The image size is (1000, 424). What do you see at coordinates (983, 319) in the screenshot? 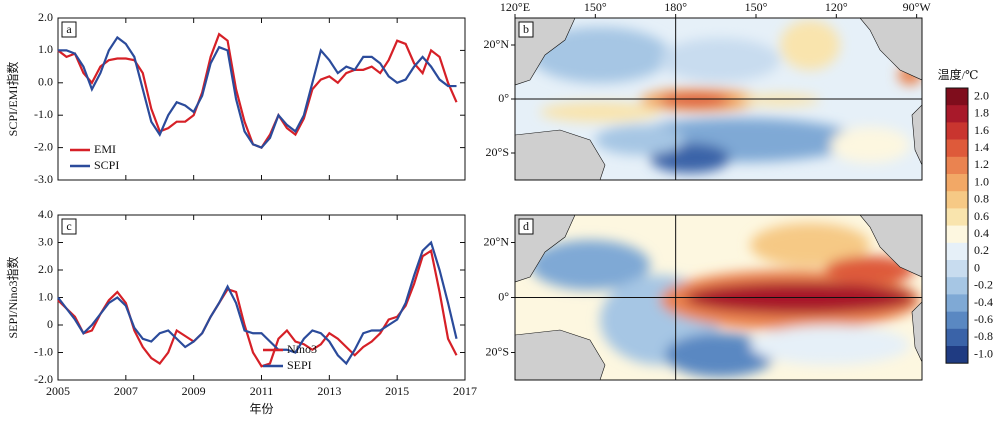
I see `colorbar-tick-label: -0.6` at bounding box center [983, 319].